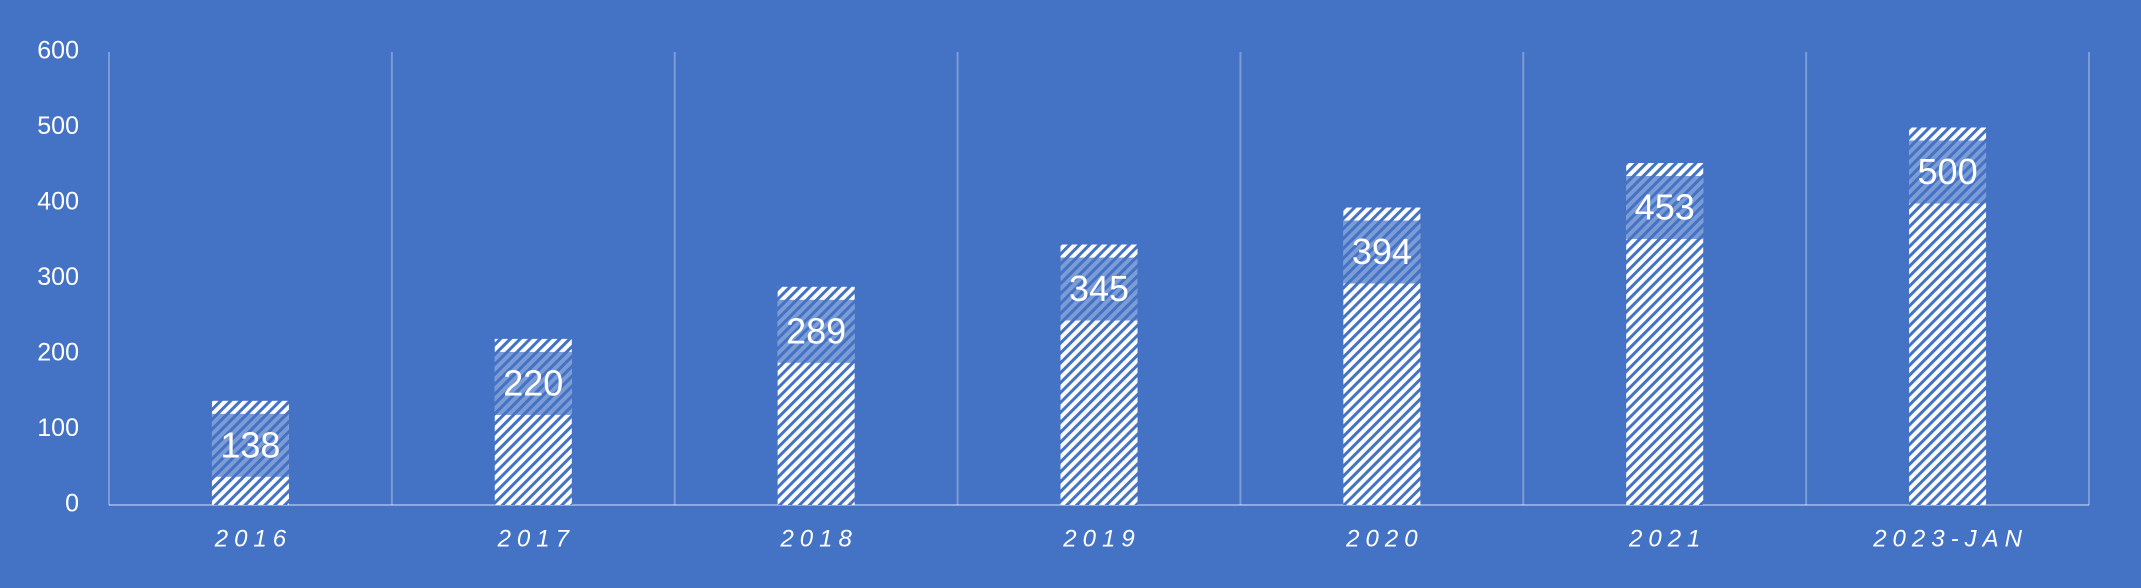 This screenshot has height=588, width=2141. Describe the element at coordinates (58, 51) in the screenshot. I see `y-tick-label: 600` at that location.